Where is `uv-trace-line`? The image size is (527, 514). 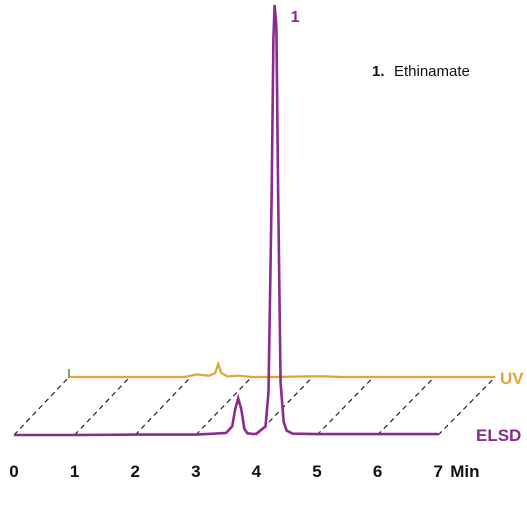 uv-trace-line is located at coordinates (282, 369).